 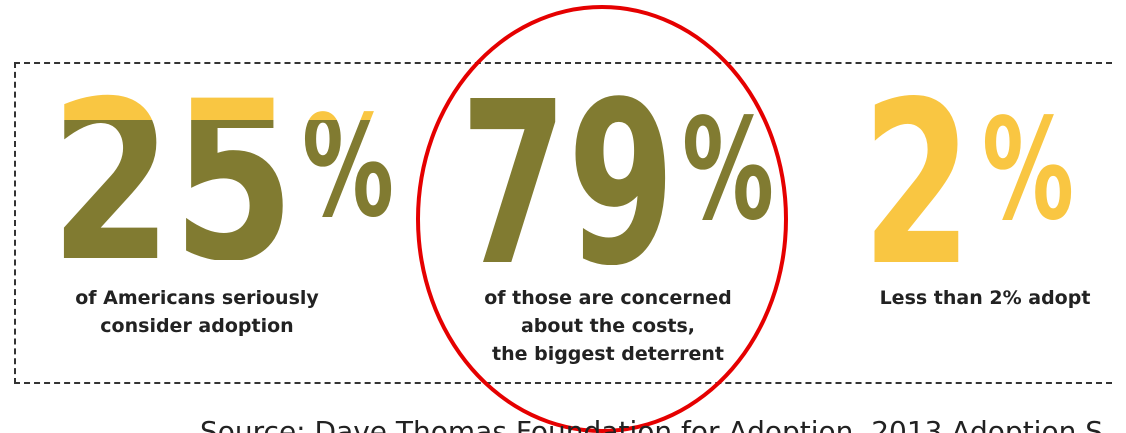 I want to click on svg-text: 25, so click(x=172, y=165).